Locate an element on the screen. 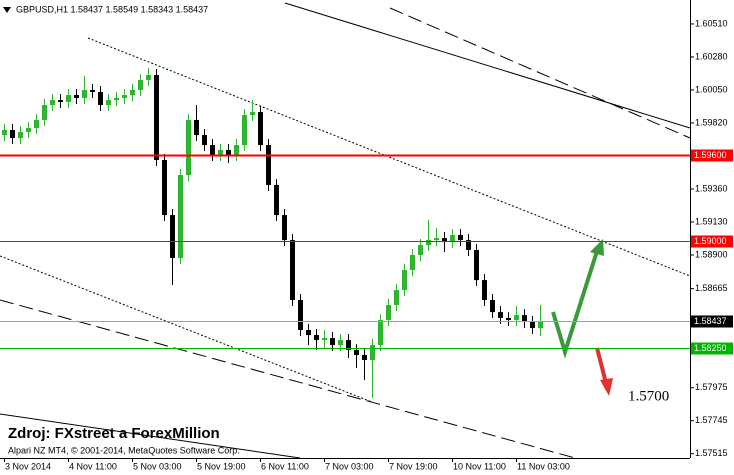 The width and height of the screenshot is (734, 475). y-tick-label: 1.57745 is located at coordinates (711, 420).